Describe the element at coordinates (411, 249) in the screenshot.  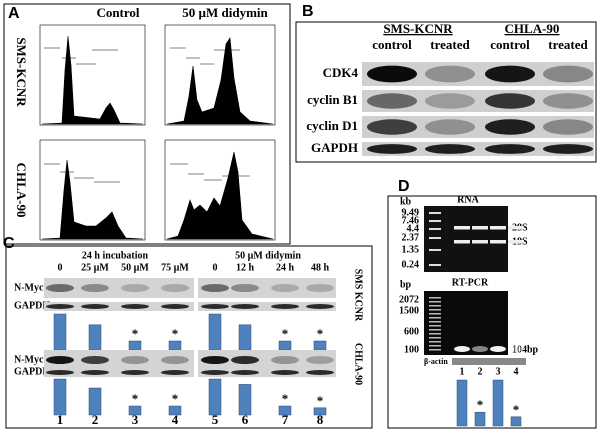
I see `ladder-label: 1.35` at that location.